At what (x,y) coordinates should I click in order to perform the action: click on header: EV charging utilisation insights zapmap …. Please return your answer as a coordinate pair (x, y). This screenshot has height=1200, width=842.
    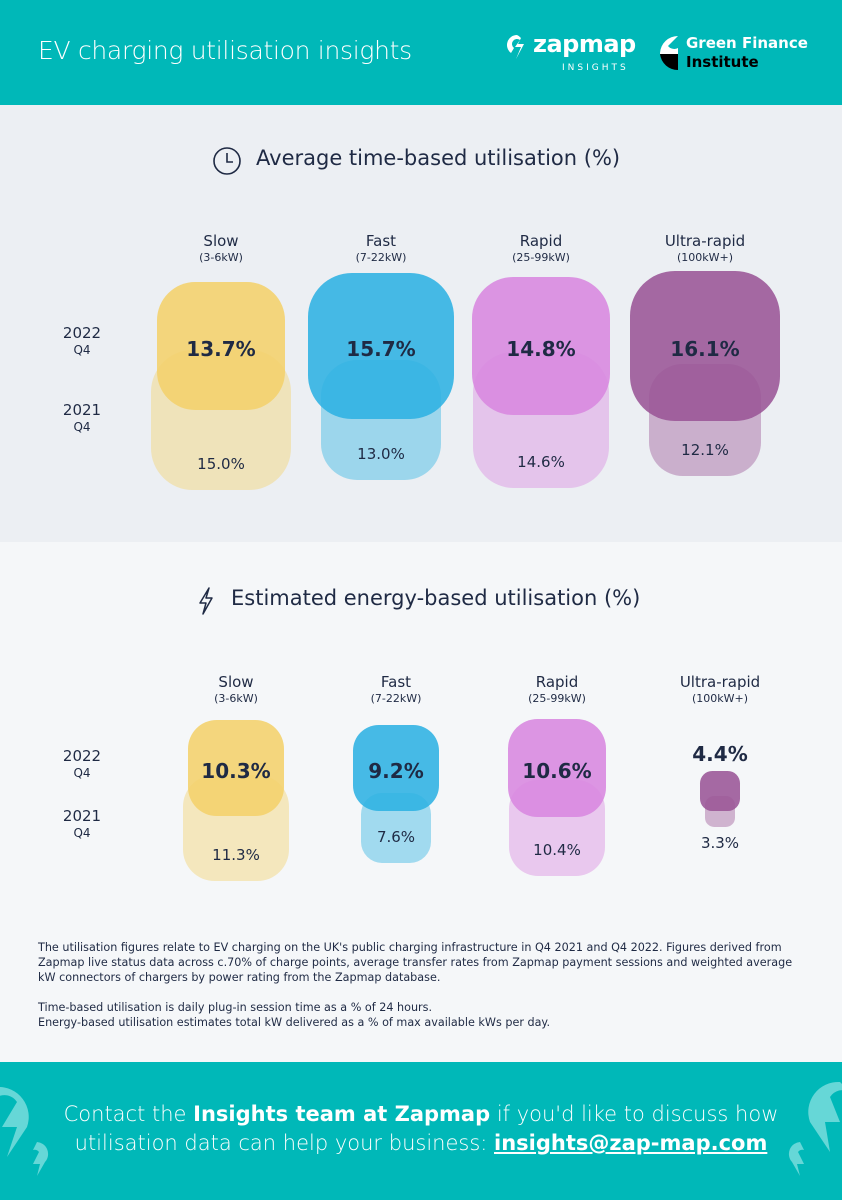
    Looking at the image, I should click on (421, 52).